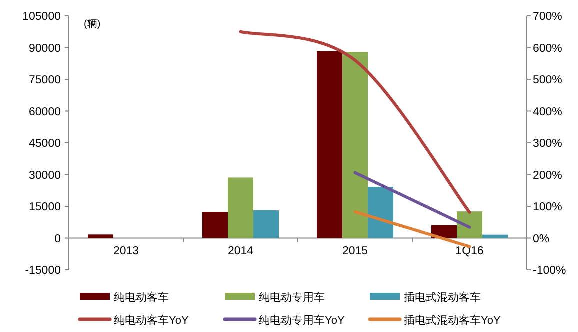  What do you see at coordinates (355, 251) in the screenshot?
I see `x-tick-label: 2015` at bounding box center [355, 251].